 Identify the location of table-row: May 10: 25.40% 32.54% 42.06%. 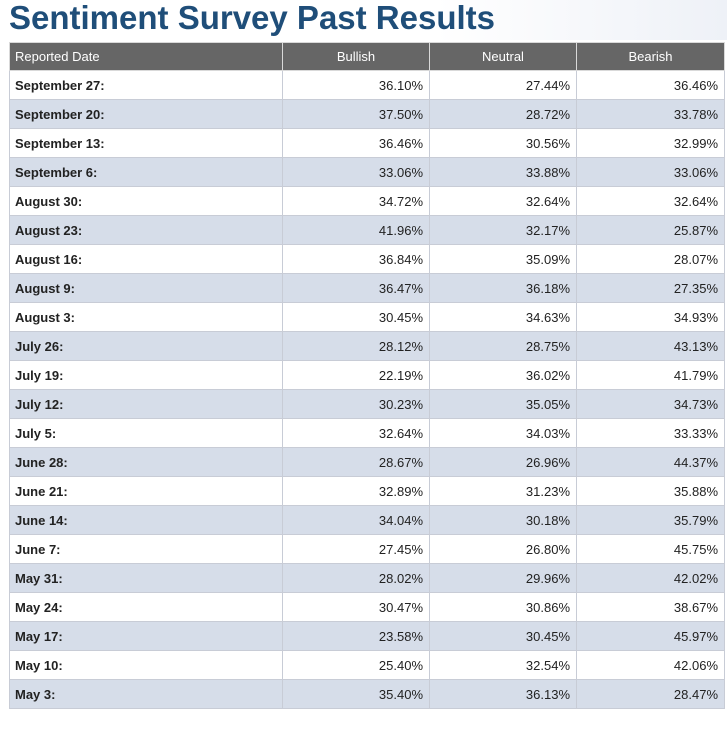
(367, 665).